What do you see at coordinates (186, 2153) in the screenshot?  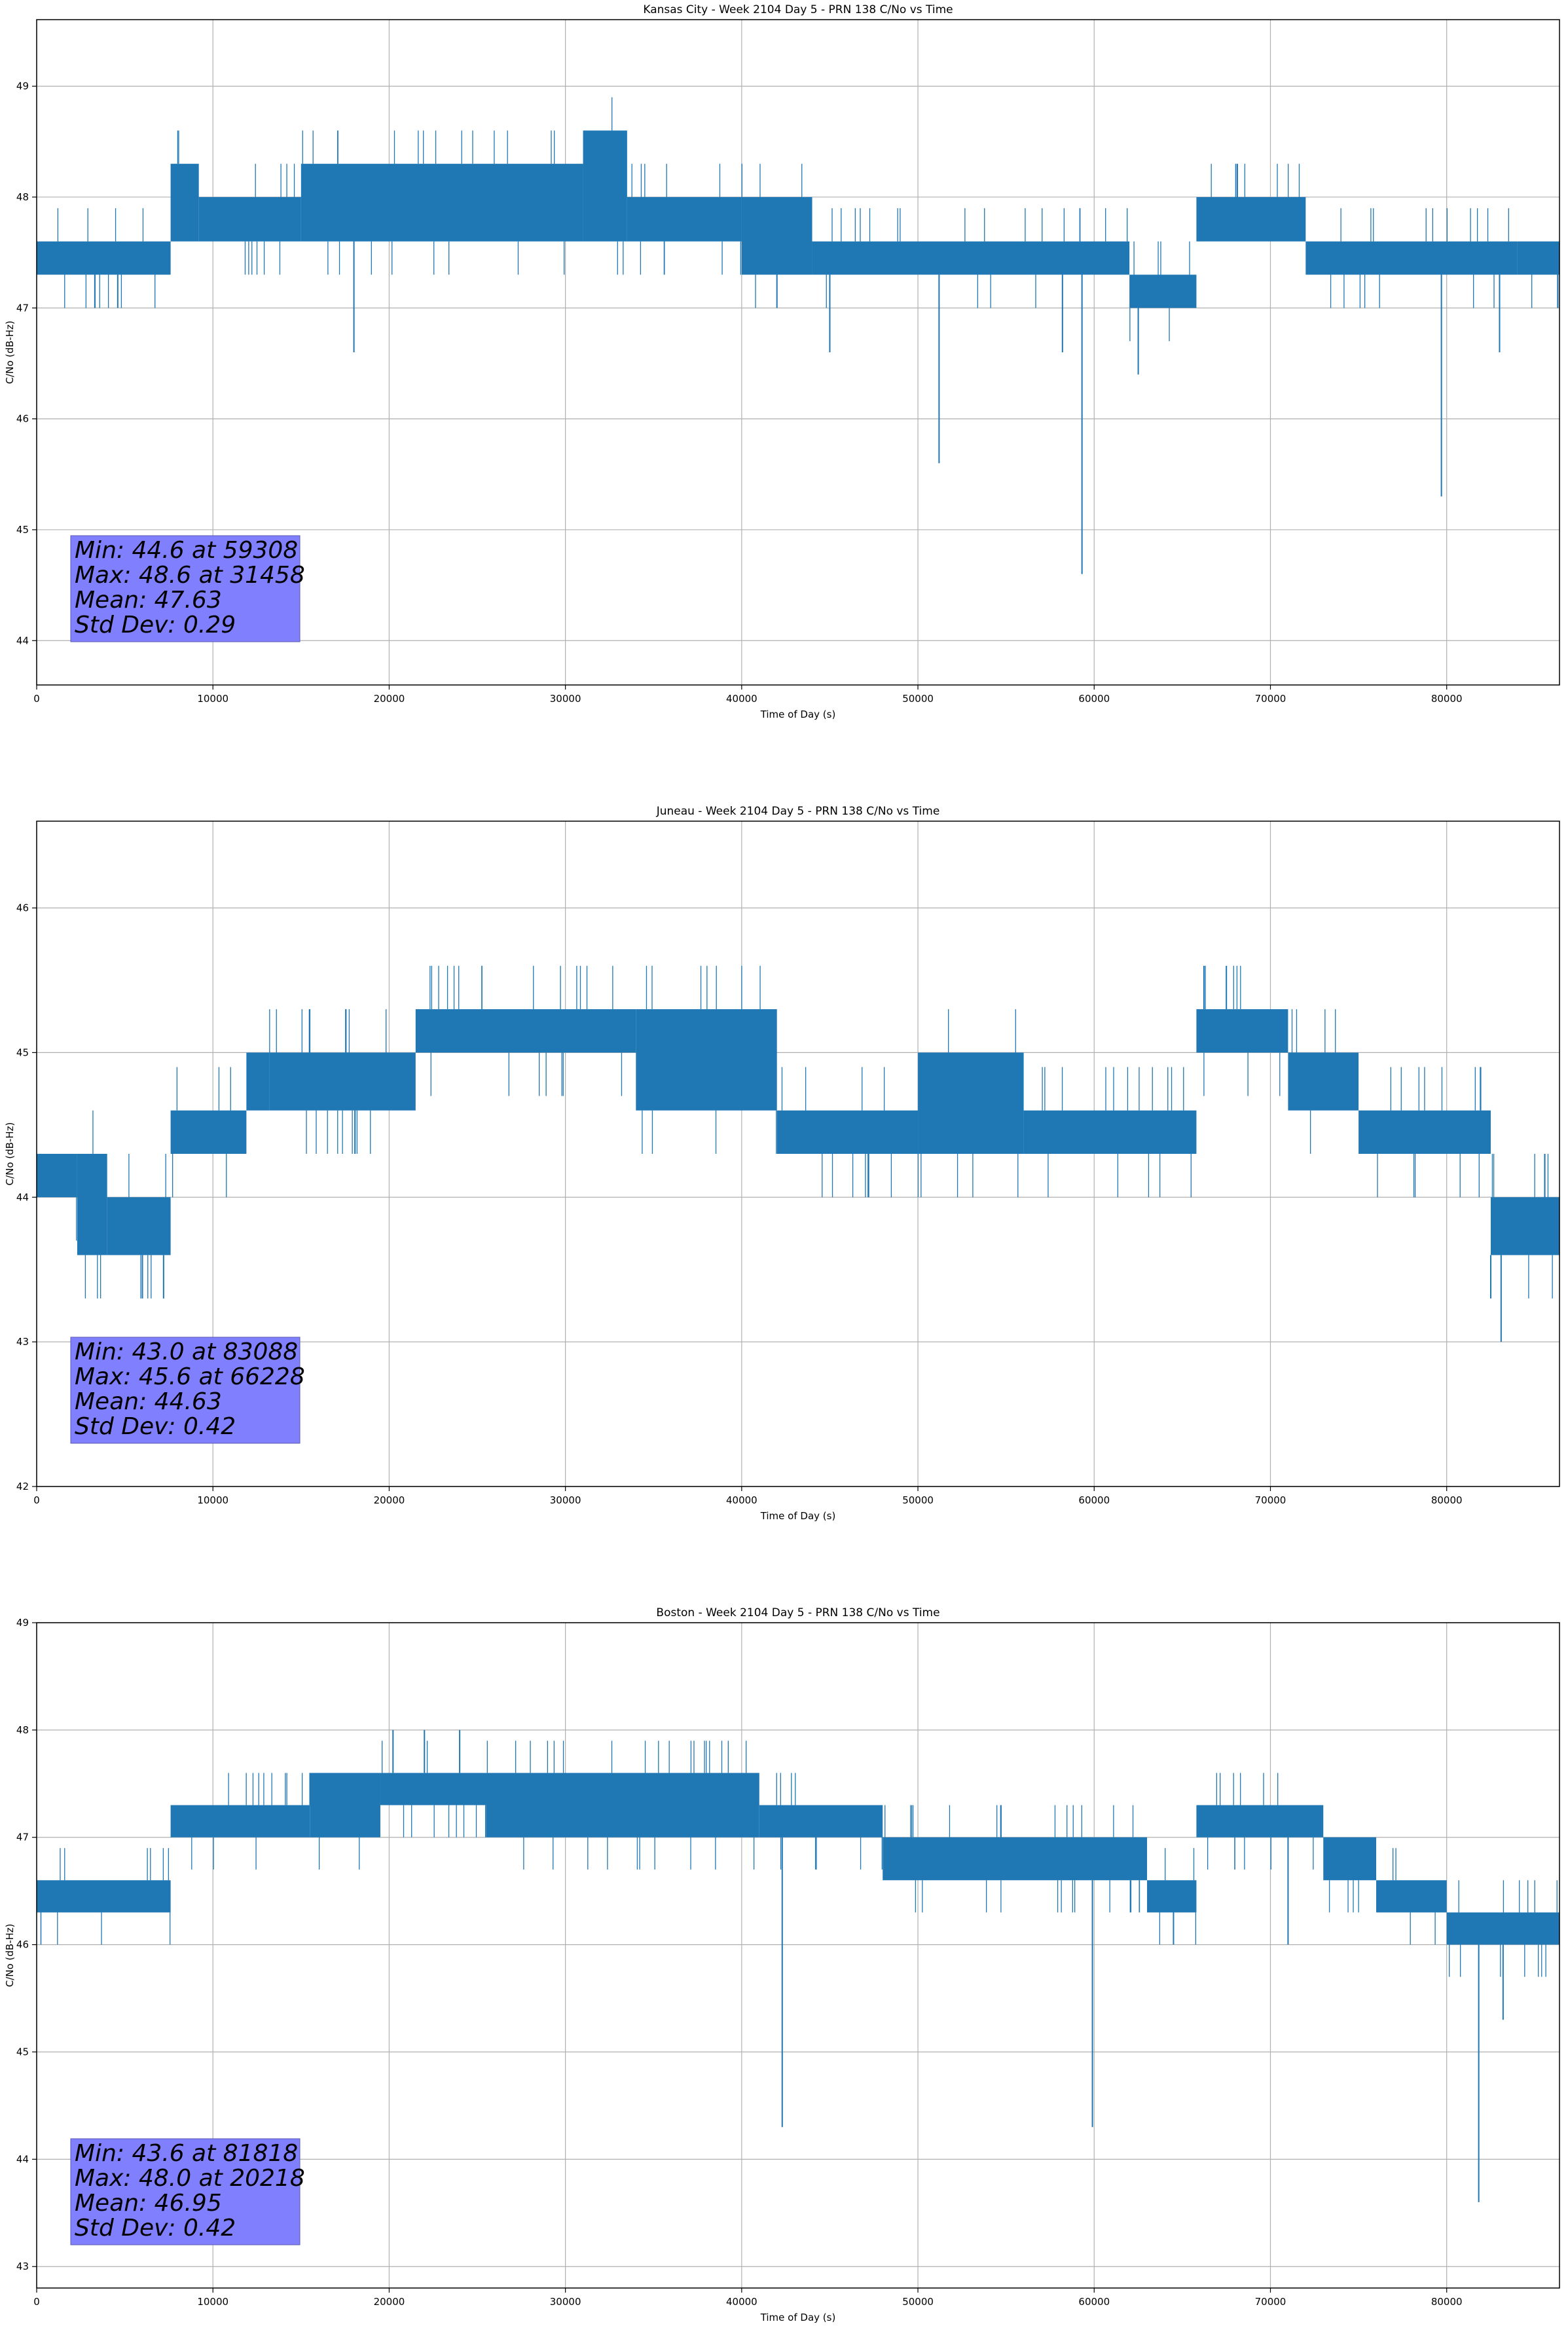 I see `stats-line: Min: 43.6 at 81818` at bounding box center [186, 2153].